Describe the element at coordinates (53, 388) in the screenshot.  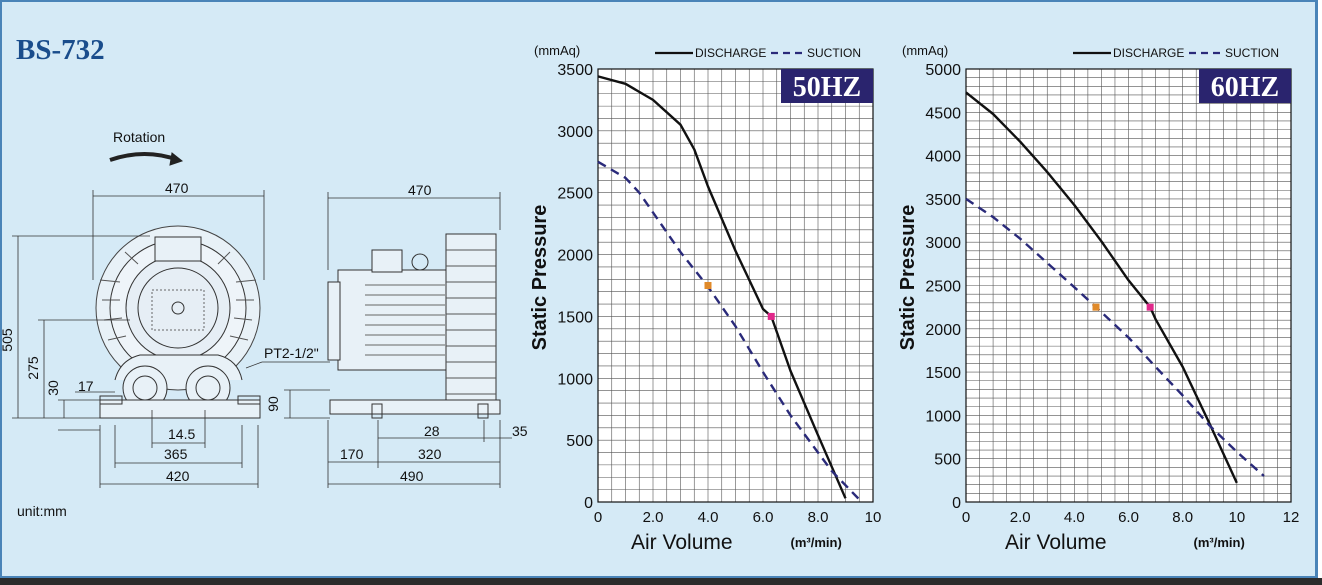
I see `dim-base-height: 30` at that location.